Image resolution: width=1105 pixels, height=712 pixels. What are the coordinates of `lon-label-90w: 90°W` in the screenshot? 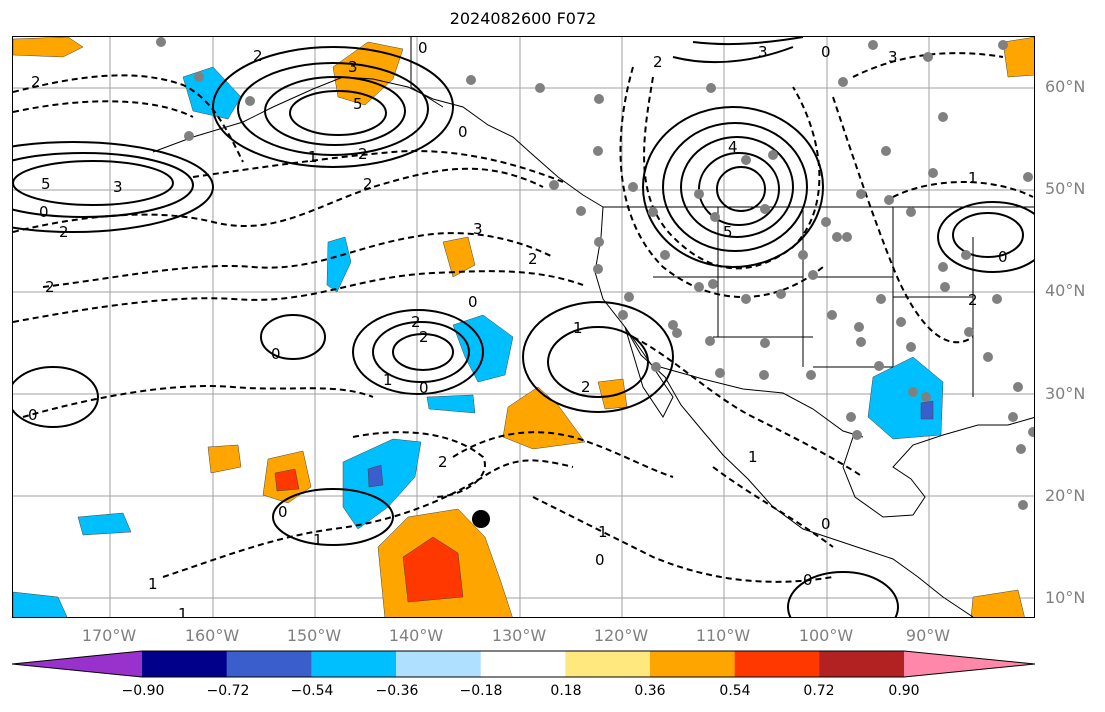 It's located at (928, 635).